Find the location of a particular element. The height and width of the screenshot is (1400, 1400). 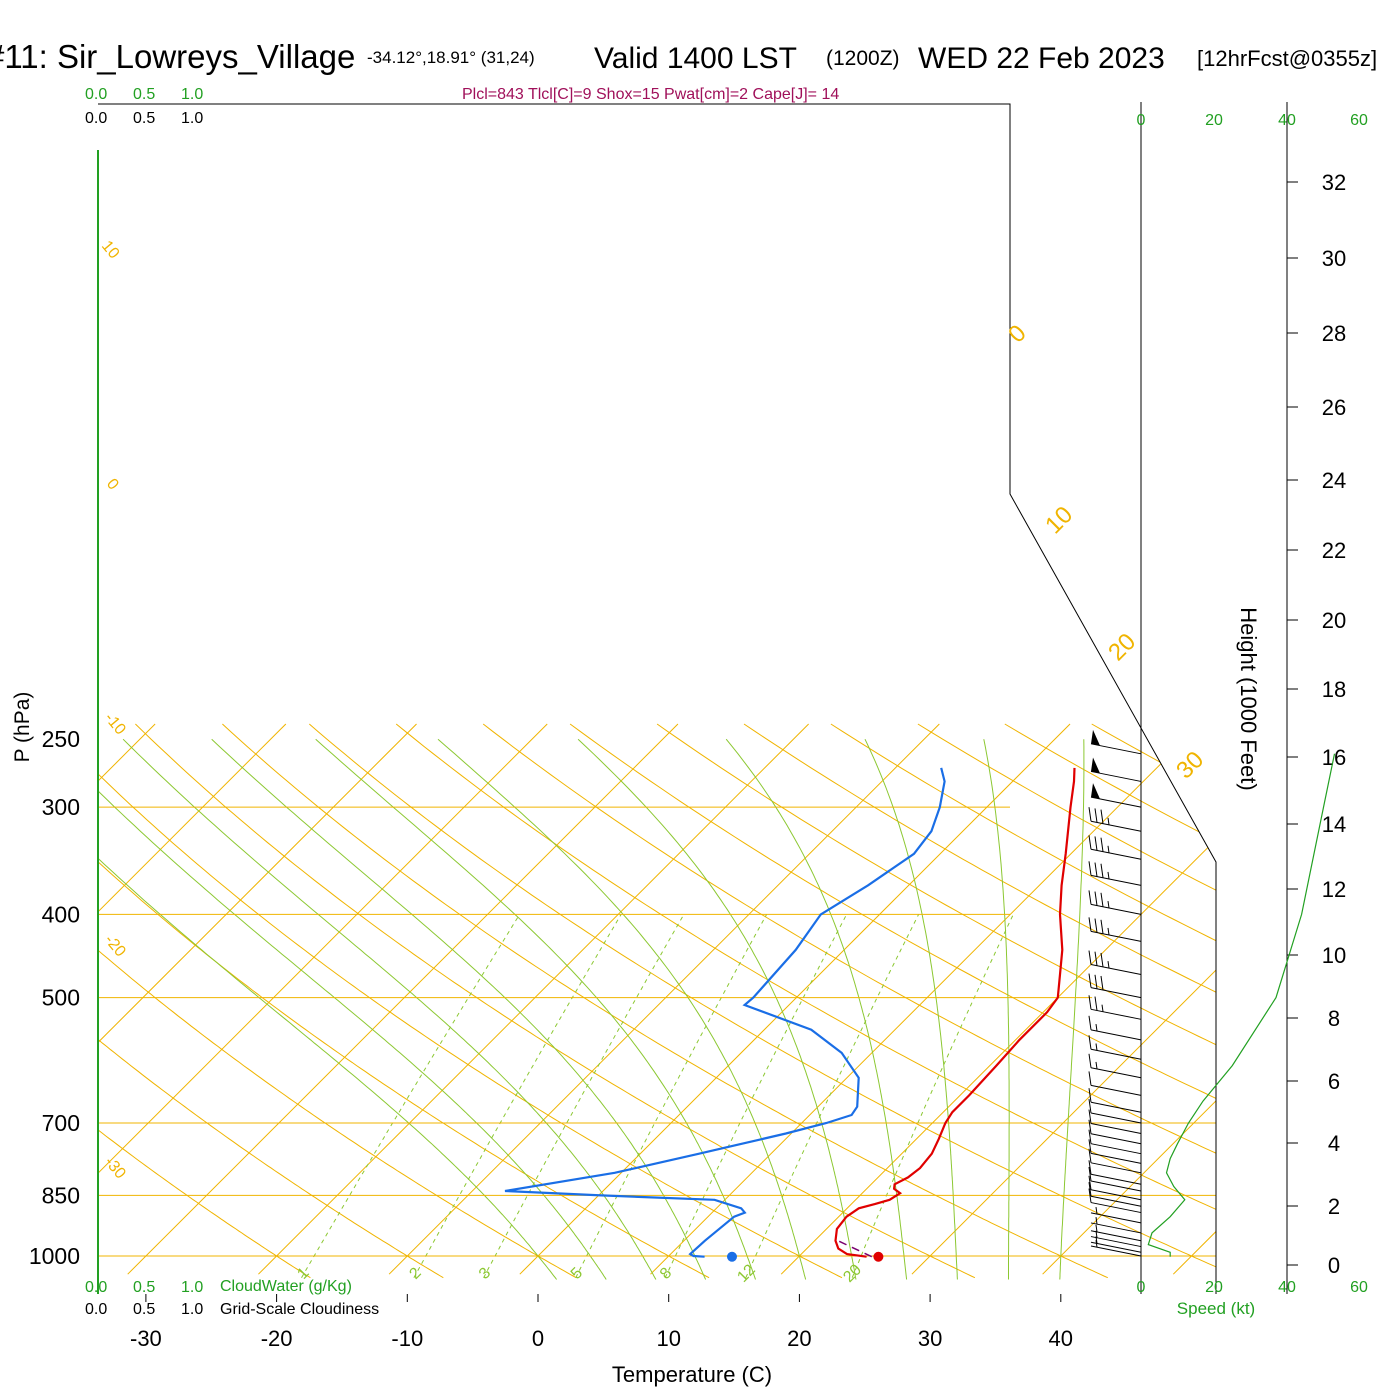

height-tick-label: 14 is located at coordinates (1334, 824).